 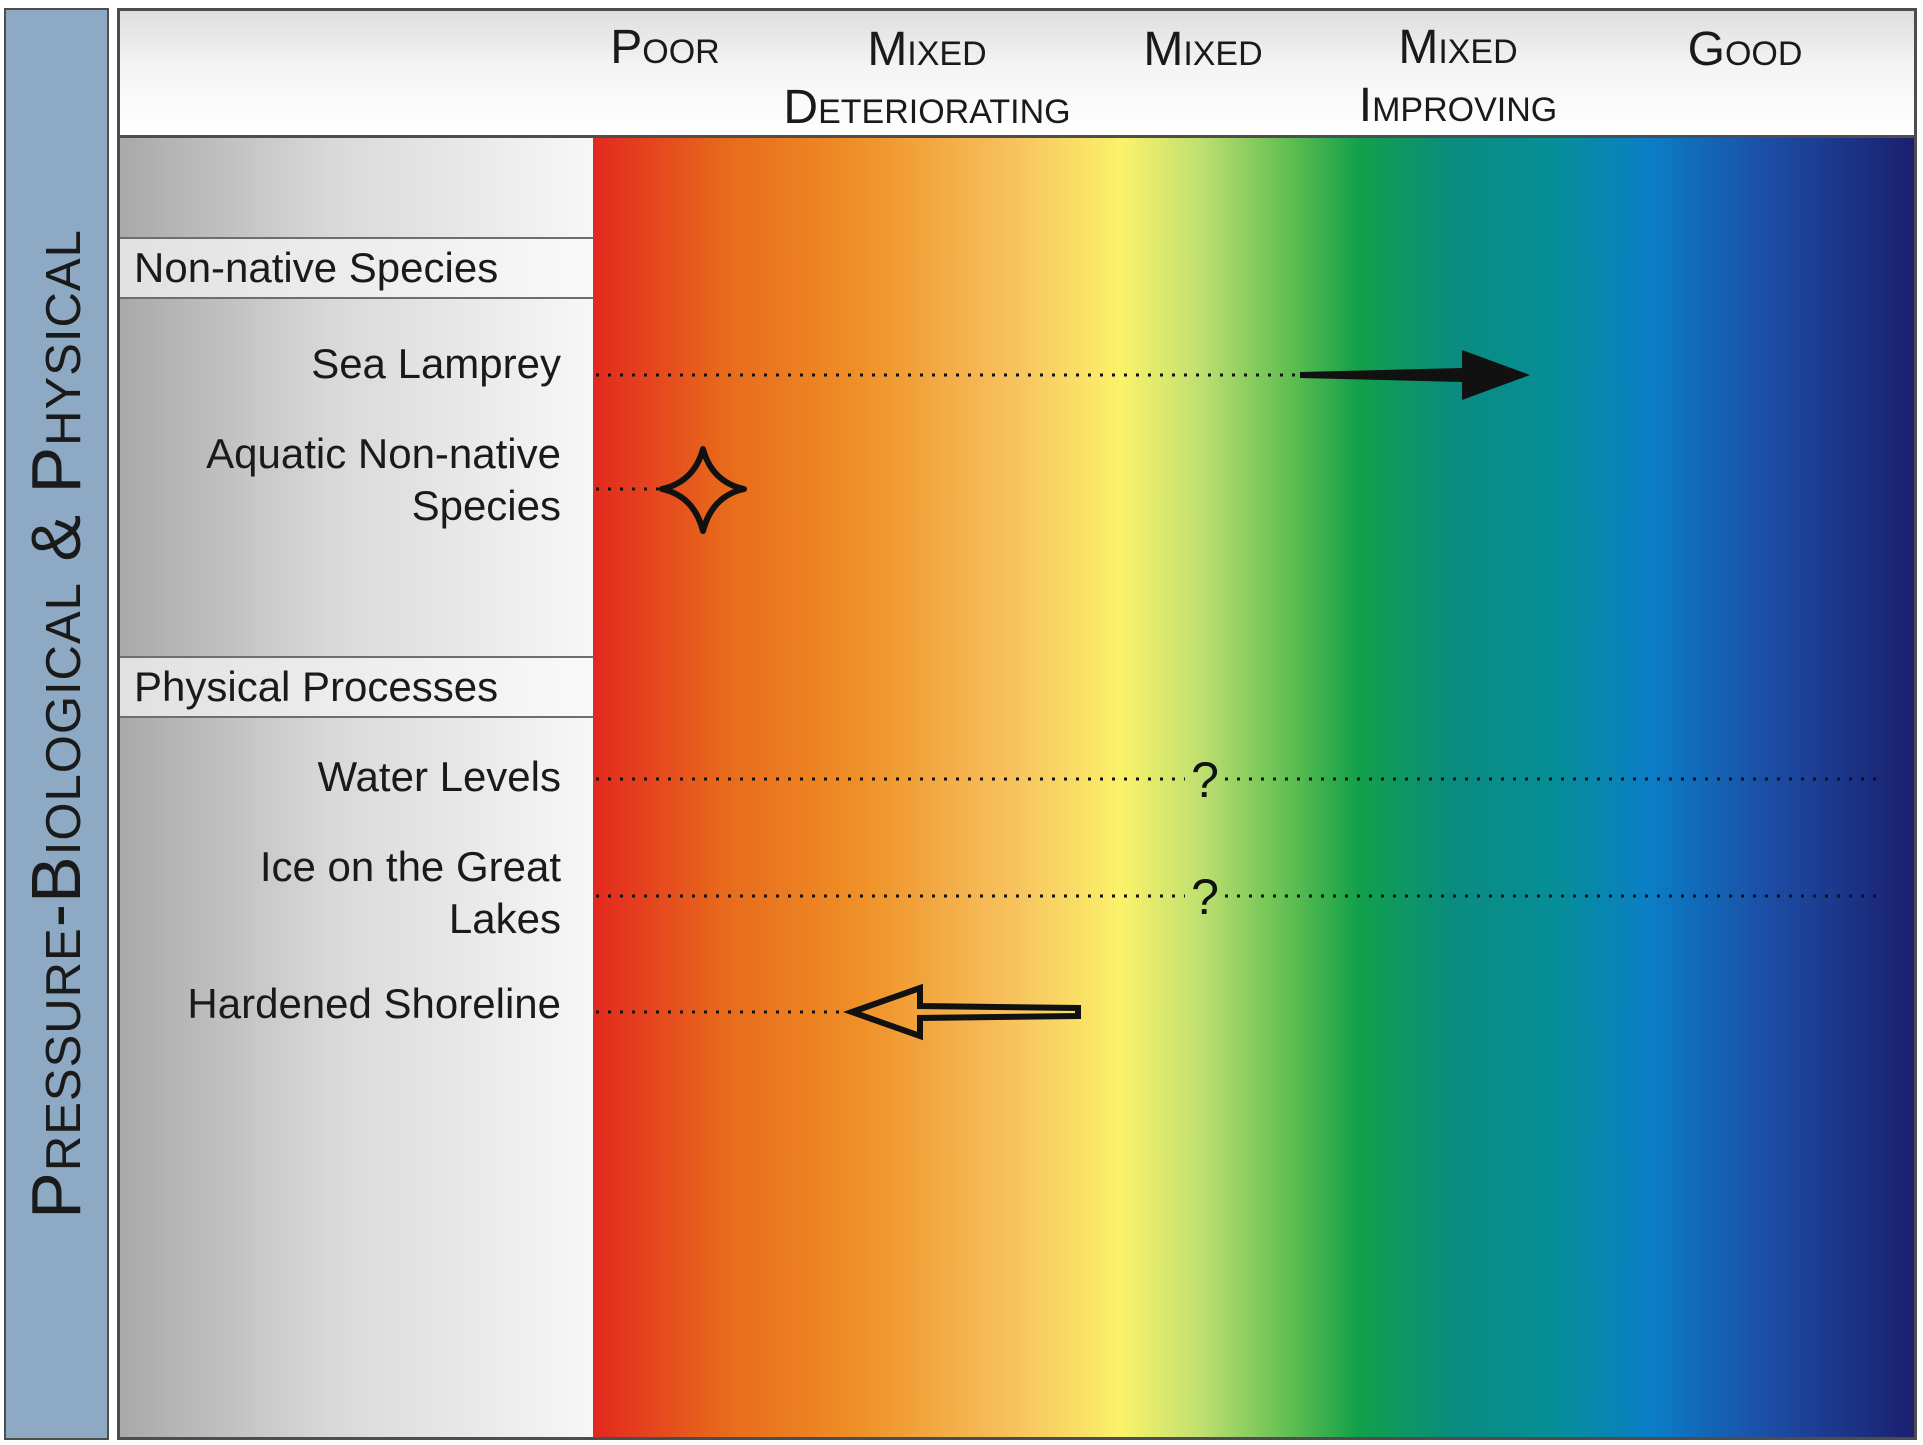 What do you see at coordinates (665, 47) in the screenshot?
I see `scale-poor: Poor` at bounding box center [665, 47].